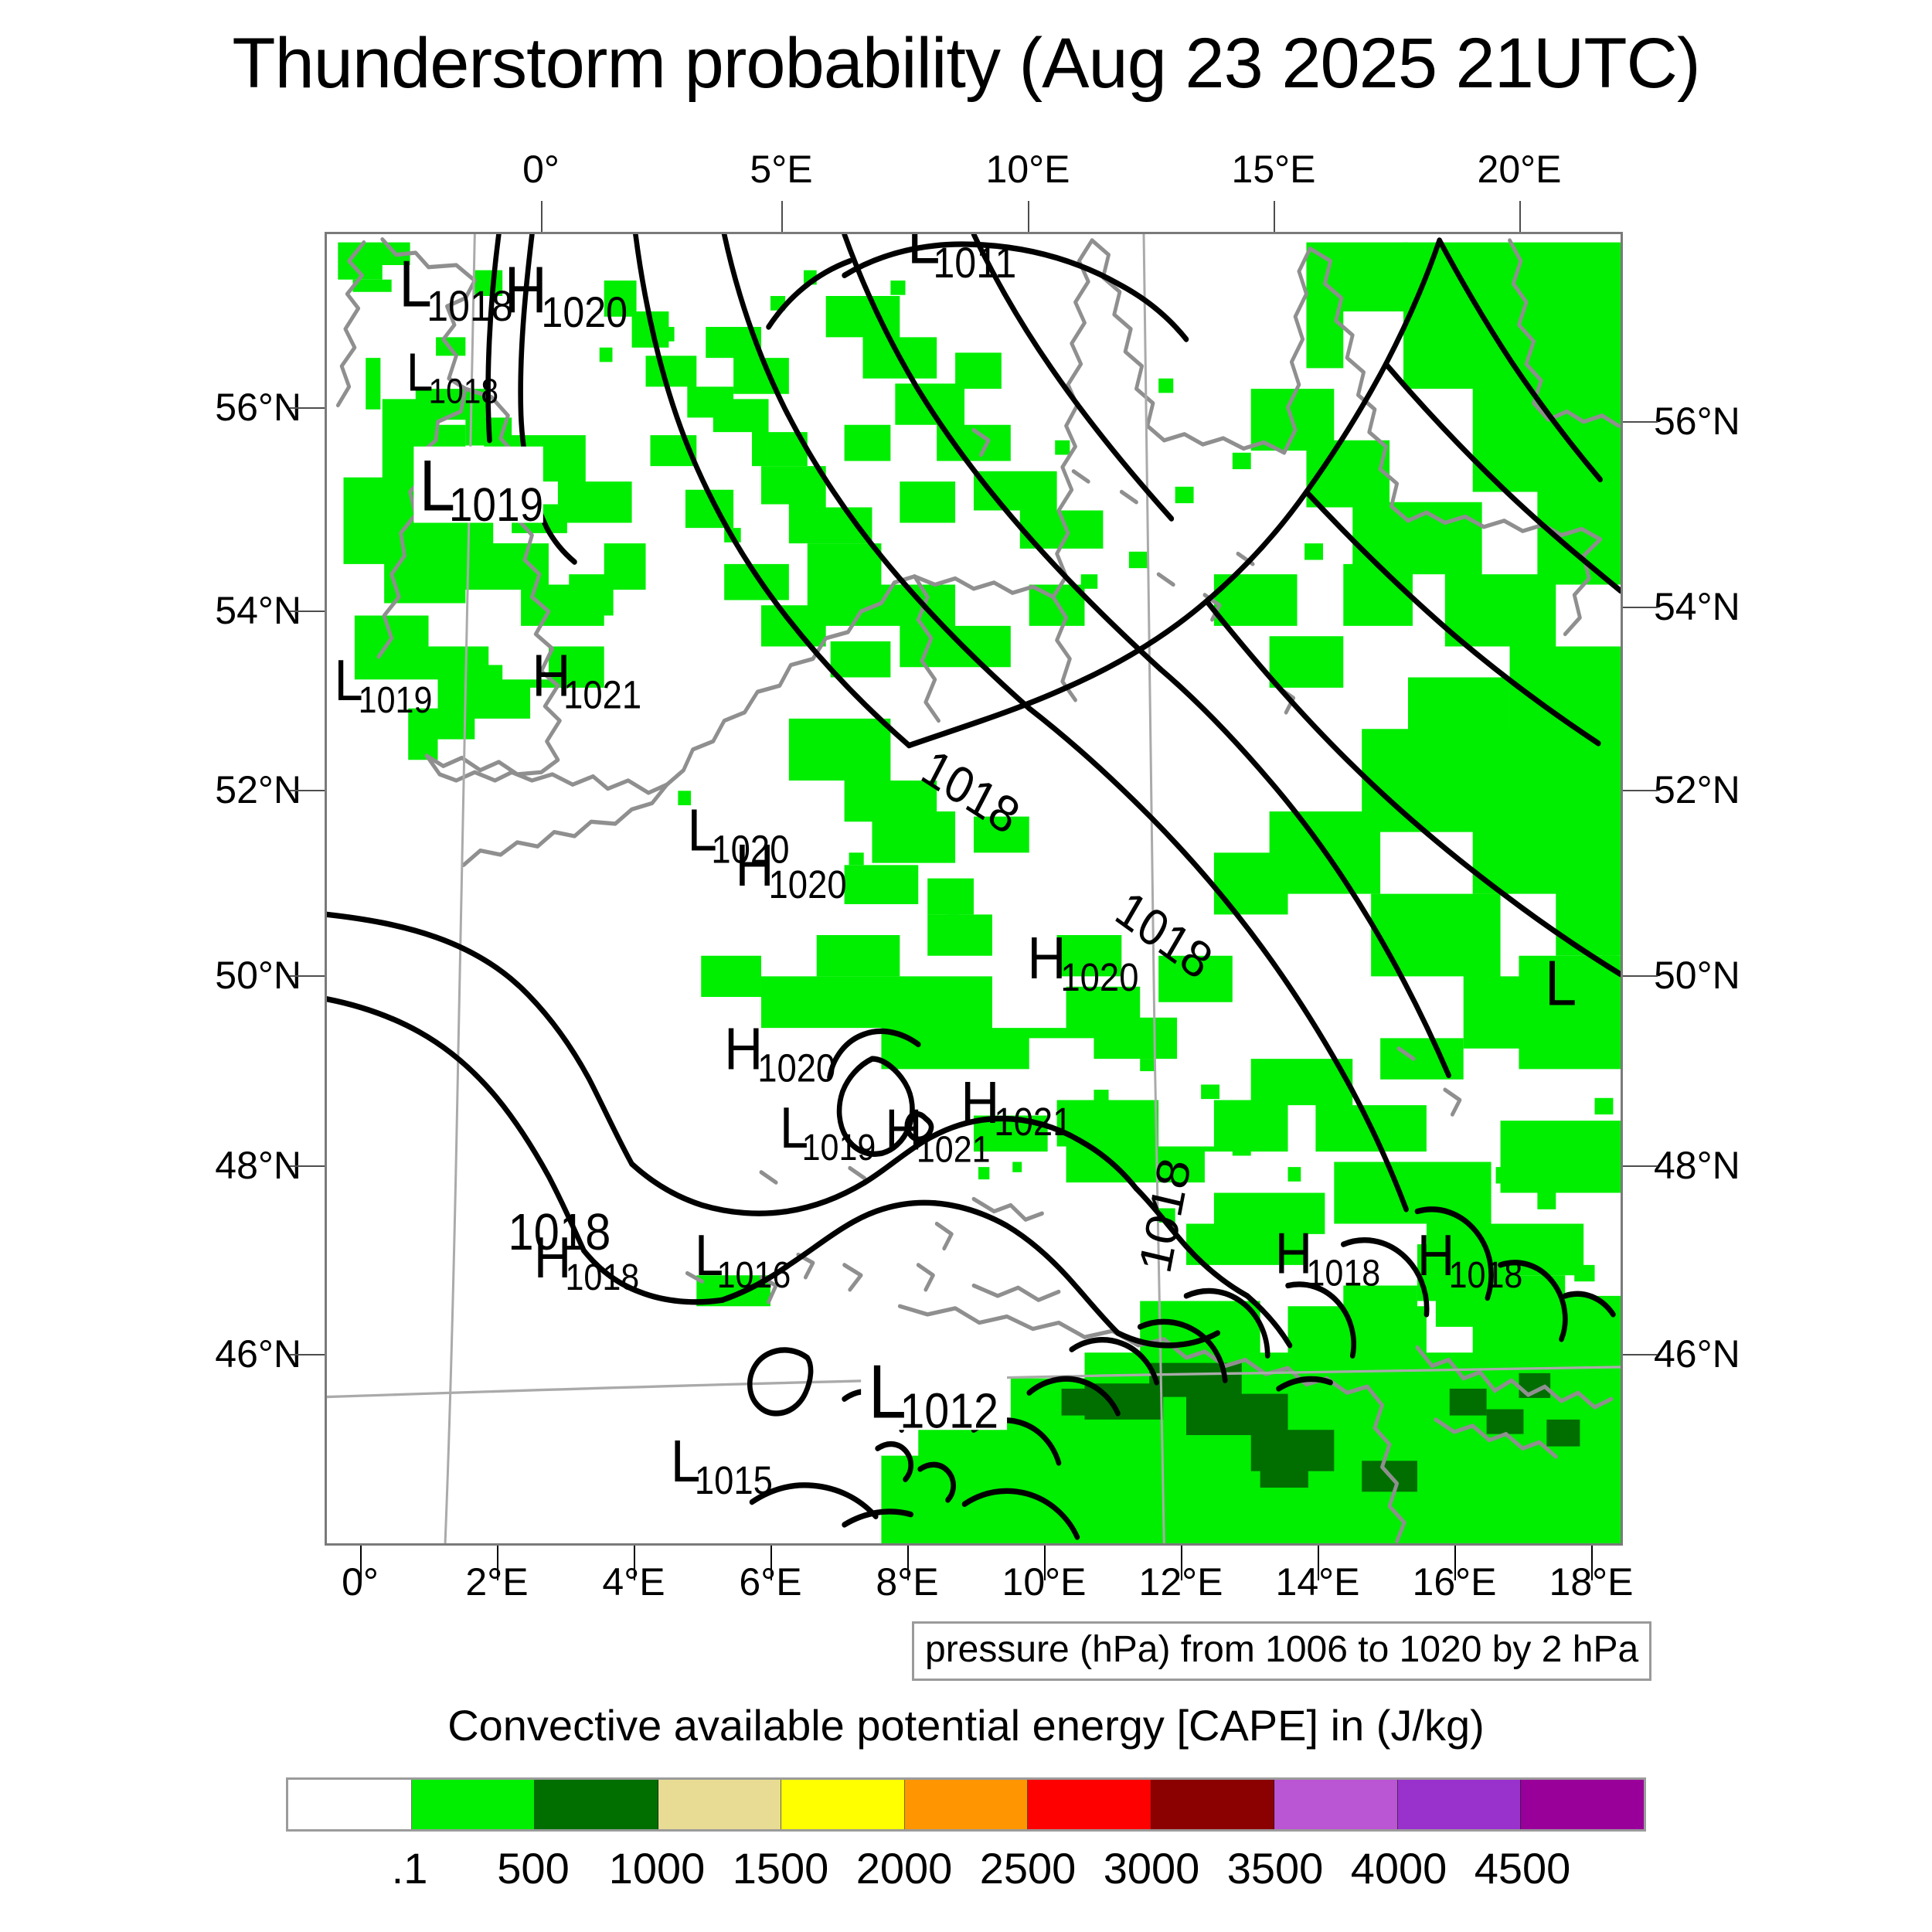 The image size is (1932, 1932). What do you see at coordinates (258, 1165) in the screenshot?
I see `left-tick-4: 48°N` at bounding box center [258, 1165].